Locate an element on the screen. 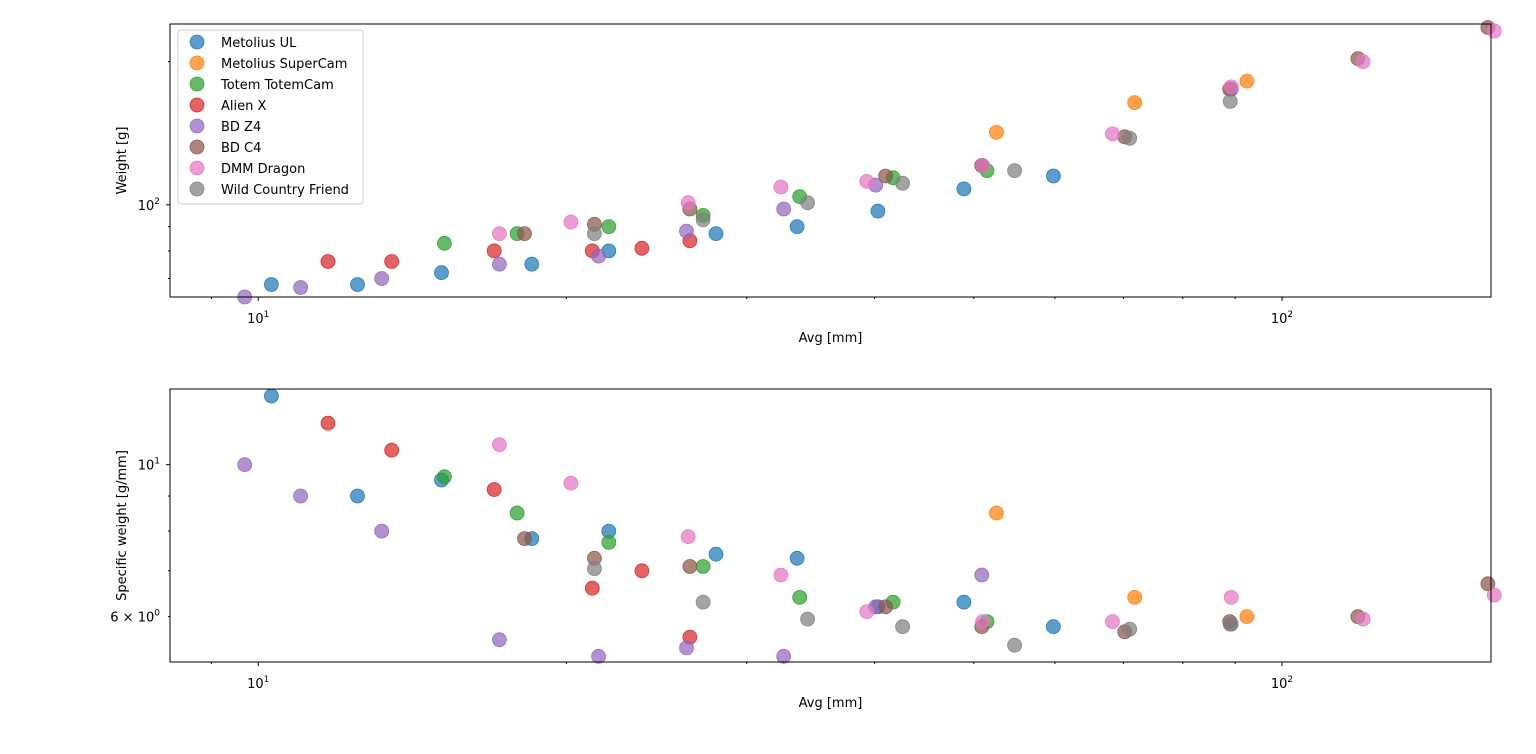  y-tick-label: 10¹ is located at coordinates (149, 465).